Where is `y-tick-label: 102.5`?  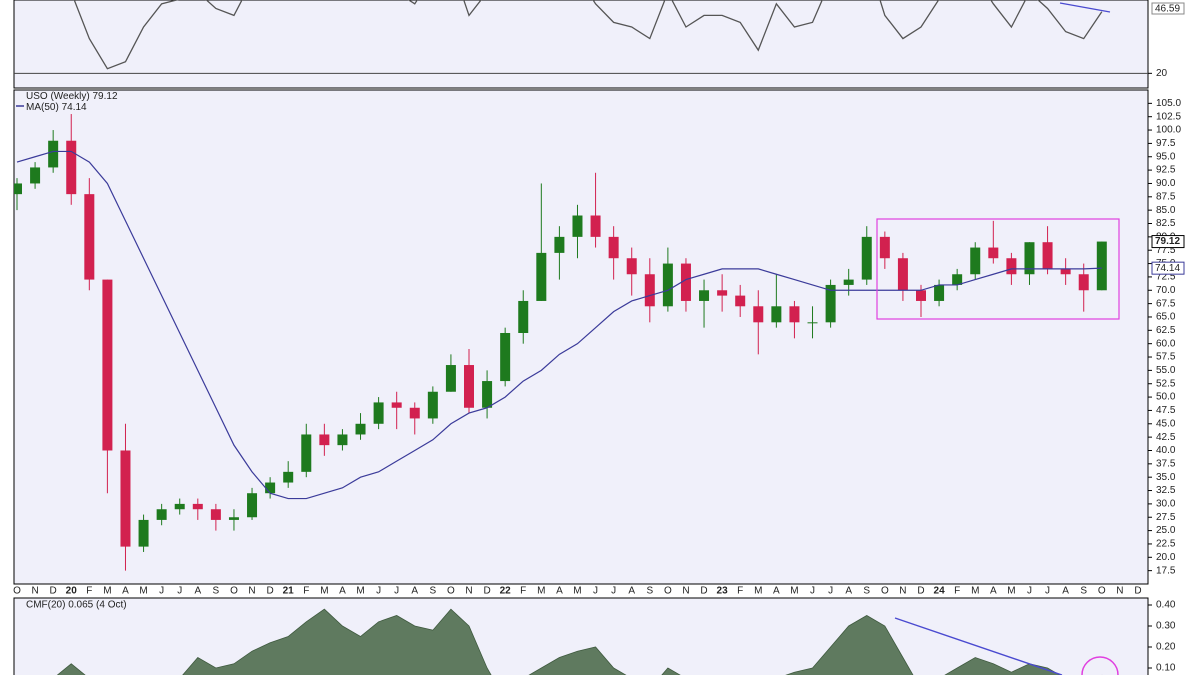
y-tick-label: 102.5 is located at coordinates (1168, 116).